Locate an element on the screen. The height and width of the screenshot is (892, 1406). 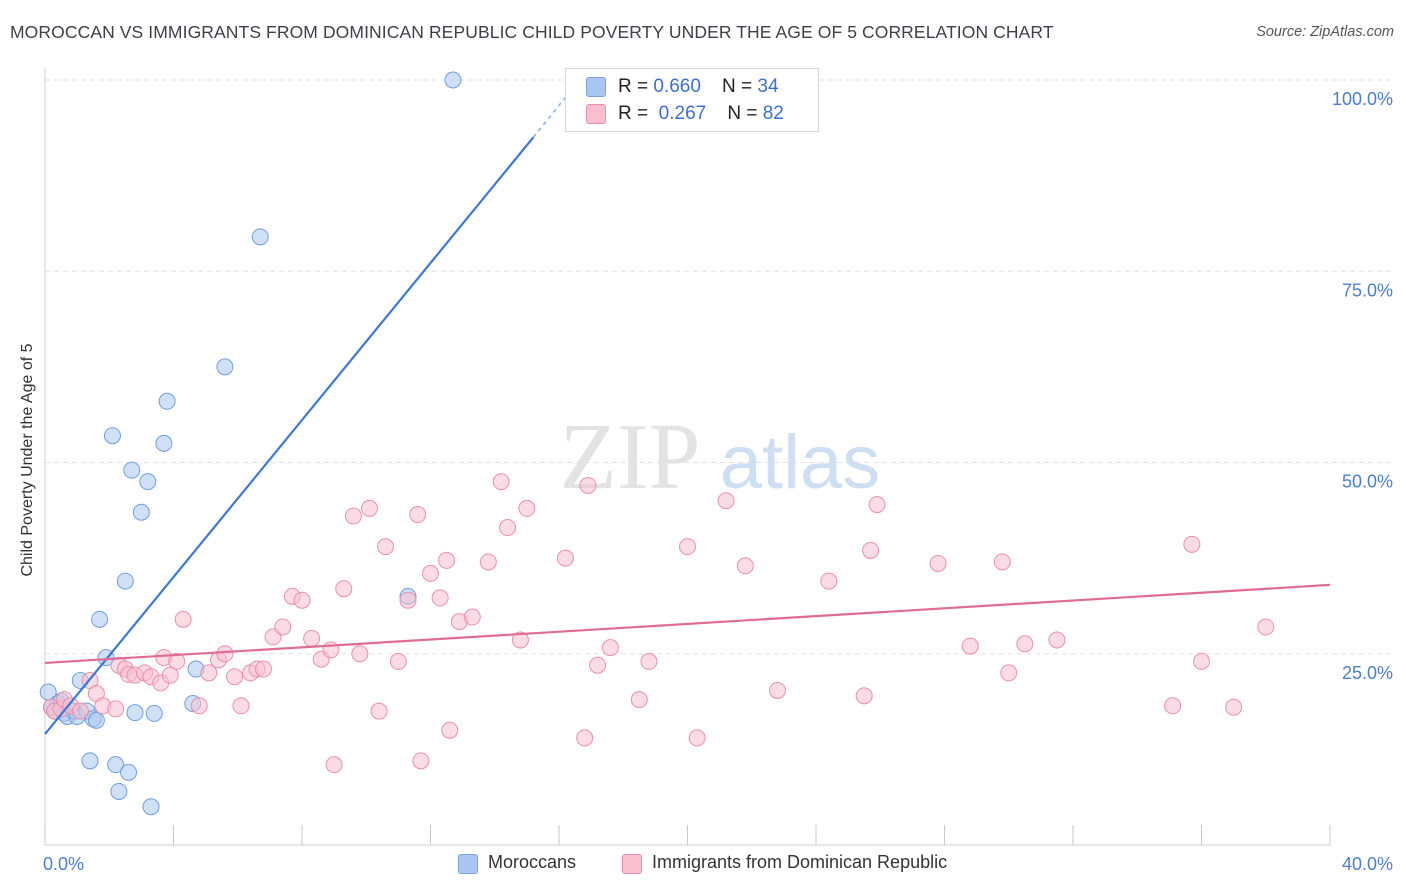
legend-label: Moroccans is located at coordinates (532, 862).